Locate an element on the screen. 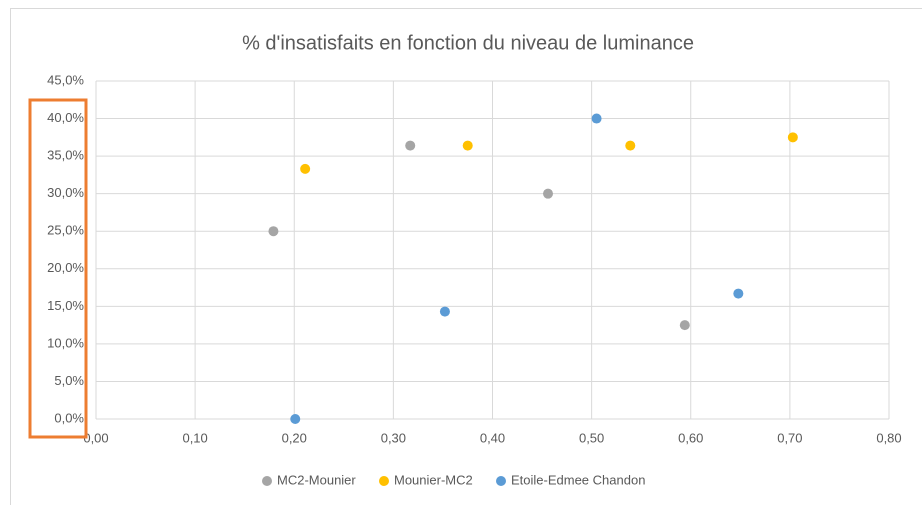 The width and height of the screenshot is (922, 505). y-tick-label: 45,0% is located at coordinates (65, 79).